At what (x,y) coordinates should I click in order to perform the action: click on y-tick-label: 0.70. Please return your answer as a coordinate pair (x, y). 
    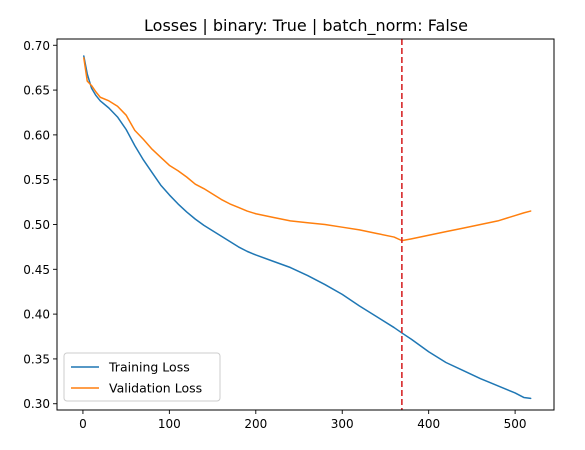
    Looking at the image, I should click on (36, 46).